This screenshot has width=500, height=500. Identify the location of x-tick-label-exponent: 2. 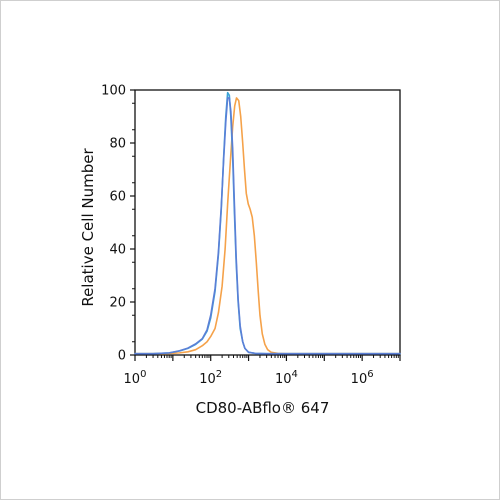
(219, 374).